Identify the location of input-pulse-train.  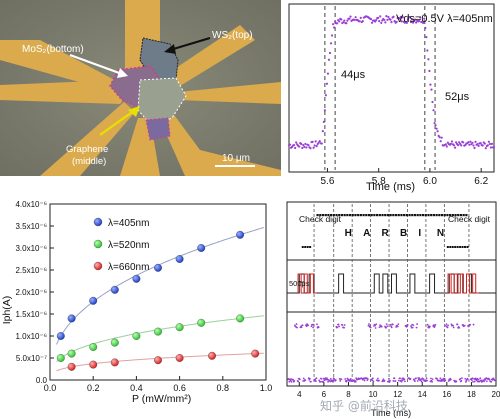
(391, 283).